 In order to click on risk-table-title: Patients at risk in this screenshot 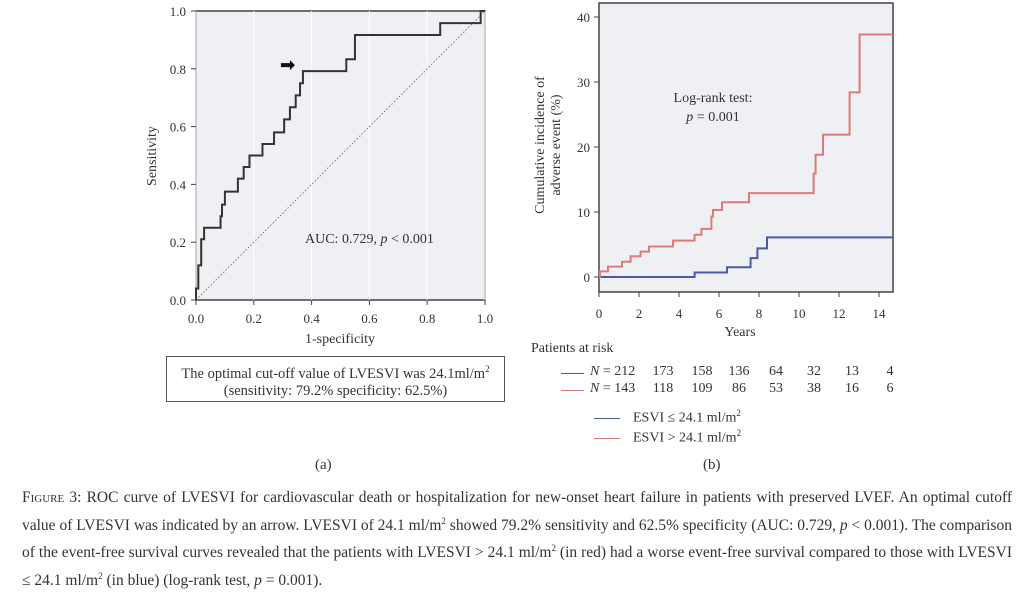, I will do `click(572, 348)`.